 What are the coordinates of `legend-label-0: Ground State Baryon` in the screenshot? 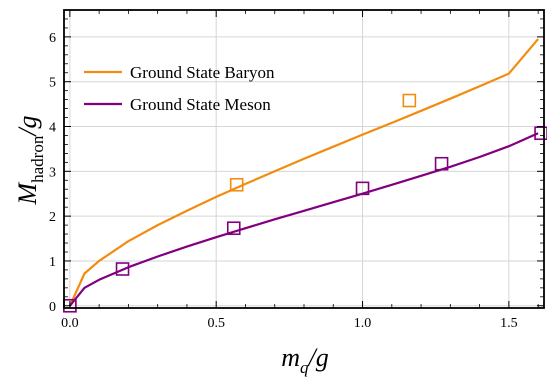 It's located at (202, 72).